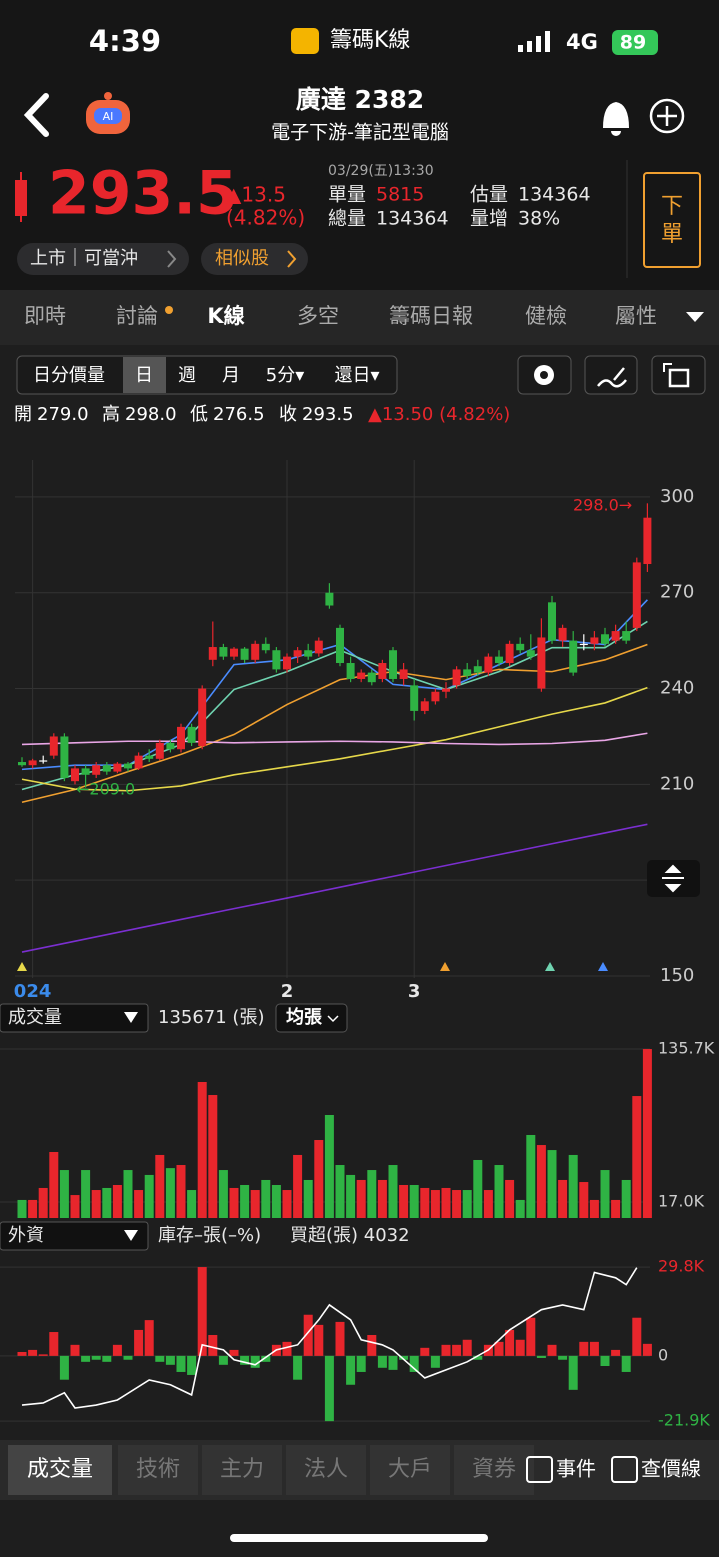 Image resolution: width=719 pixels, height=1557 pixels. What do you see at coordinates (36, 115) in the screenshot?
I see `back-button` at bounding box center [36, 115].